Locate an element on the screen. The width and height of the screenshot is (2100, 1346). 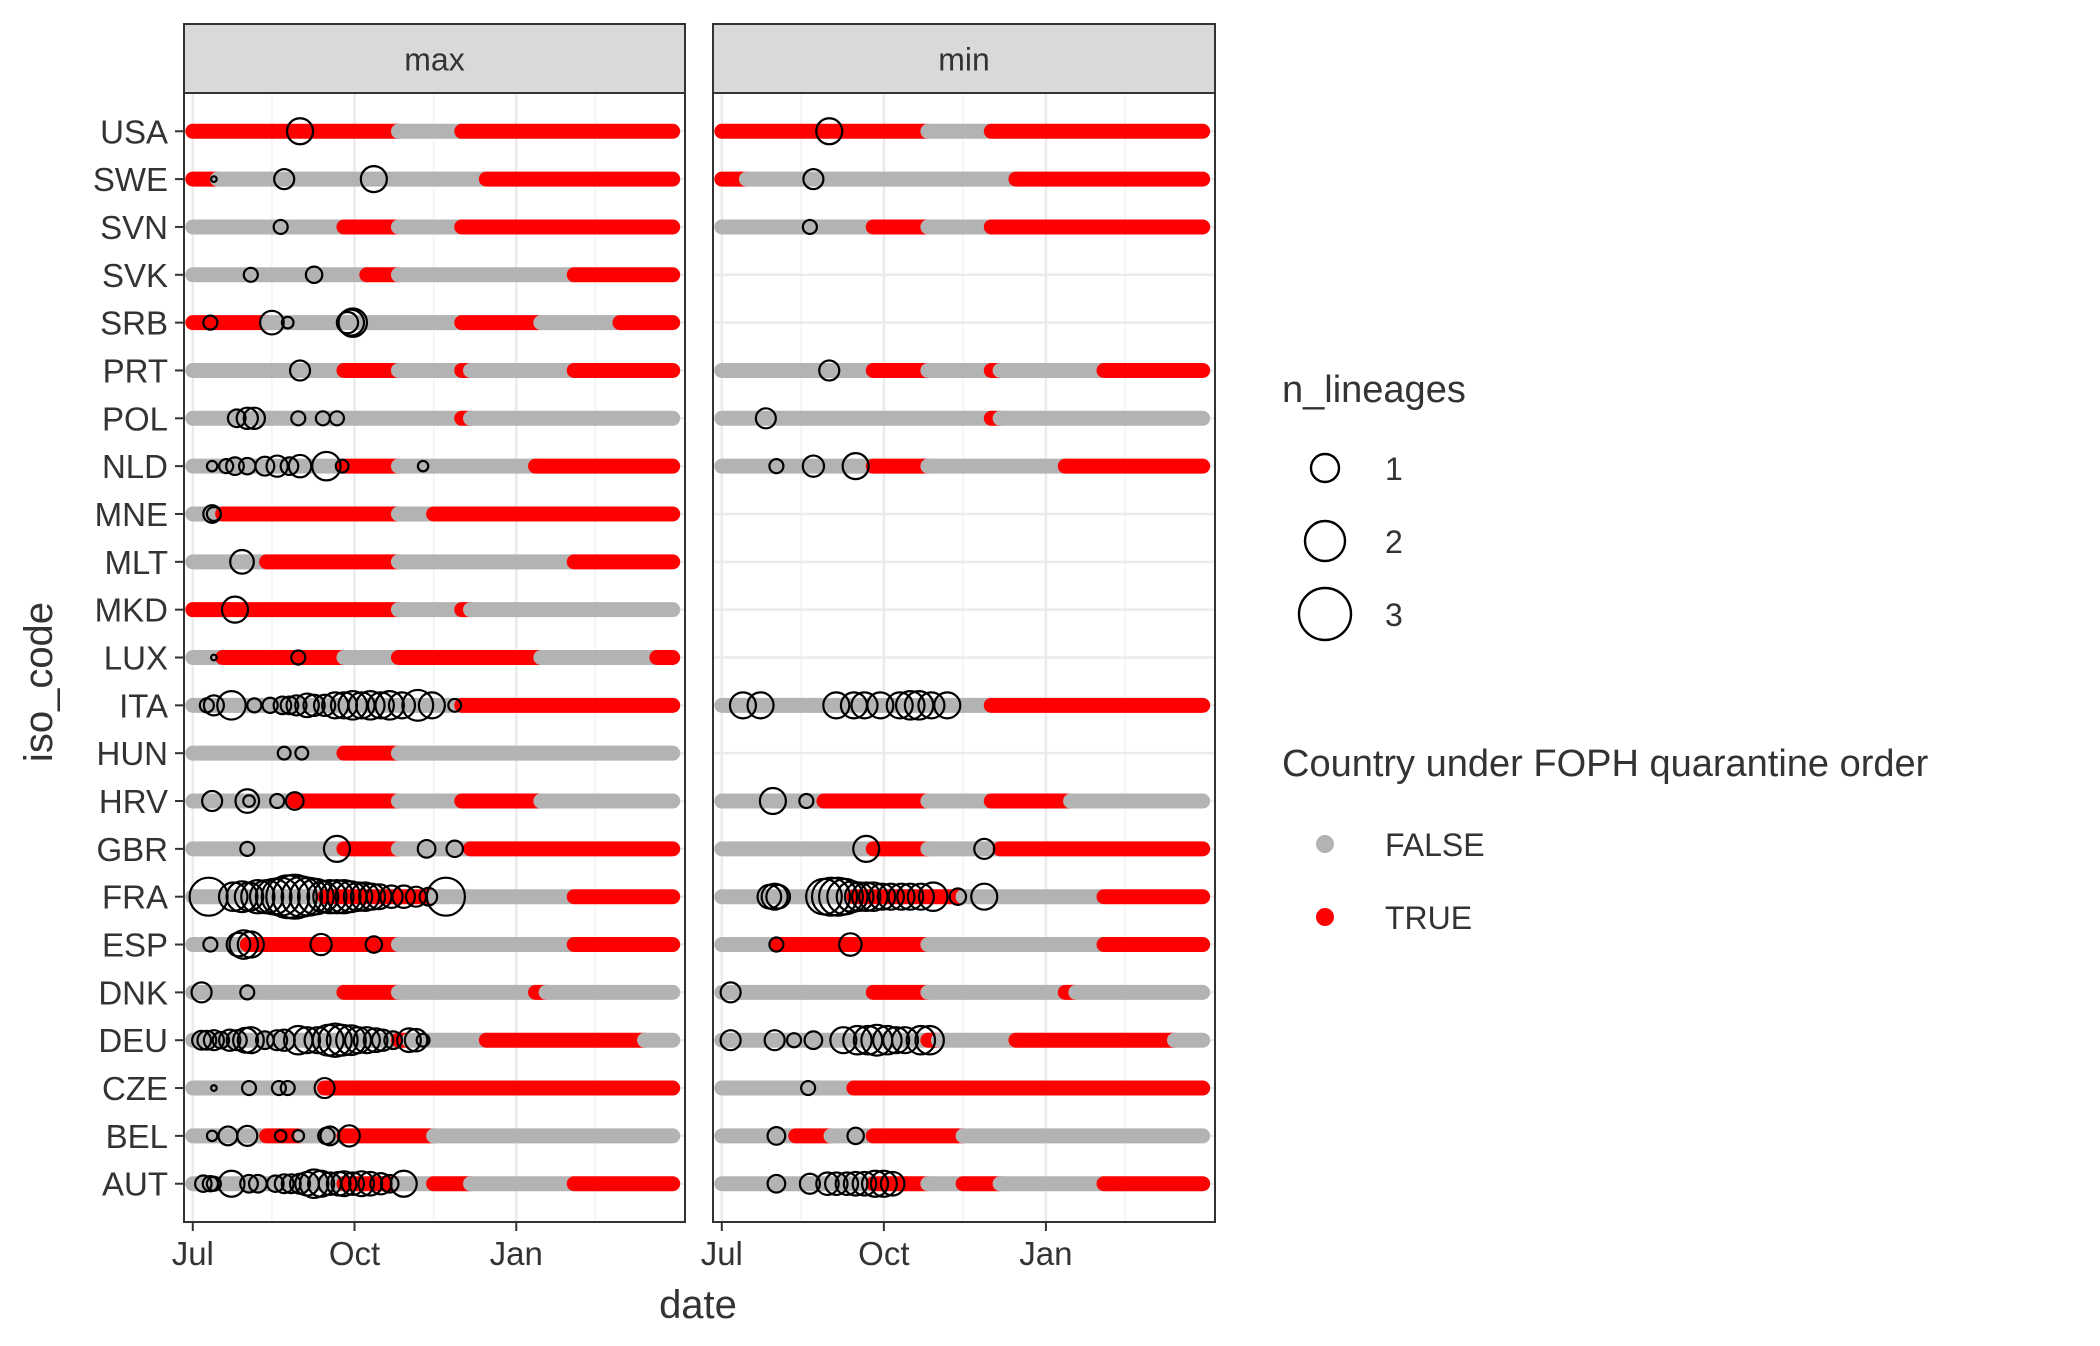
facet-strip-label: max is located at coordinates (434, 60).